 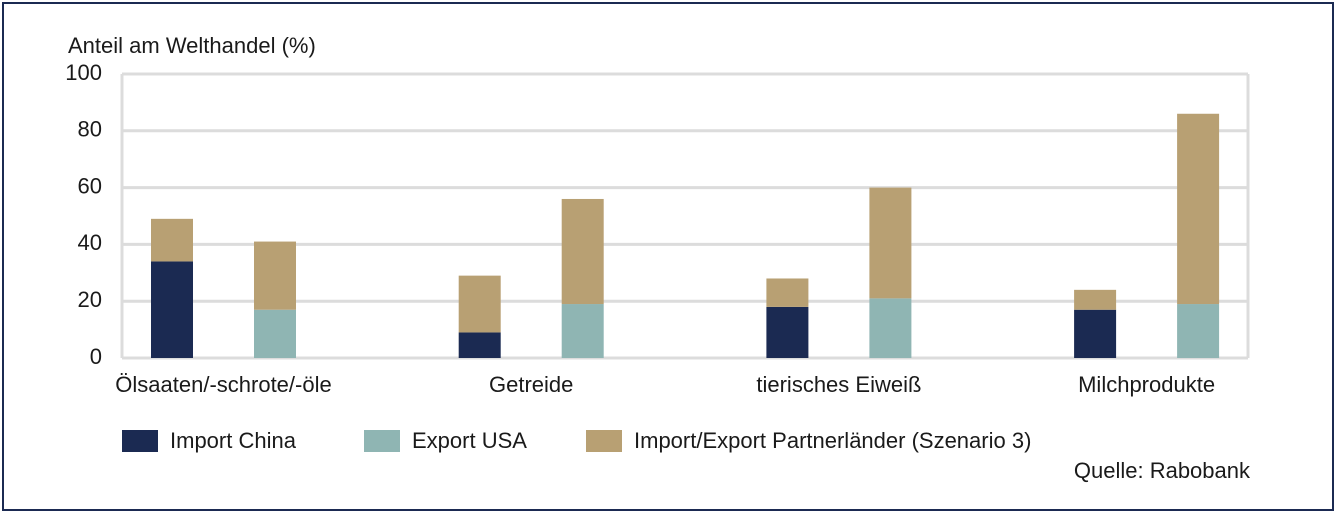 What do you see at coordinates (192, 45) in the screenshot?
I see `chart-title: Anteil am Welthandel (%)` at bounding box center [192, 45].